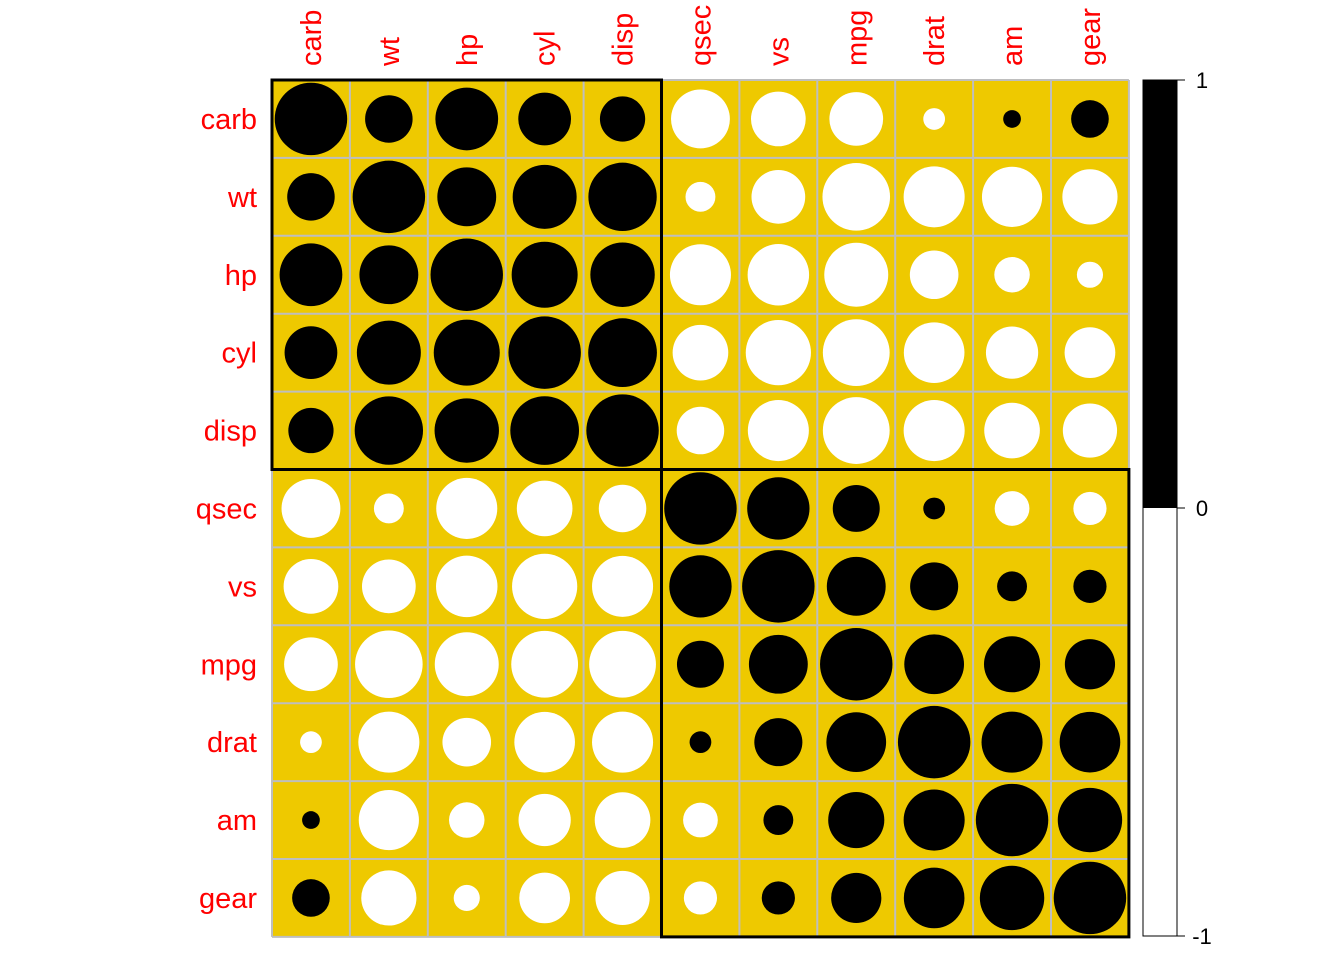 Image resolution: width=1344 pixels, height=960 pixels. I want to click on corr-circle-cyl-disp: cyl / disp: 0.9, so click(622, 353).